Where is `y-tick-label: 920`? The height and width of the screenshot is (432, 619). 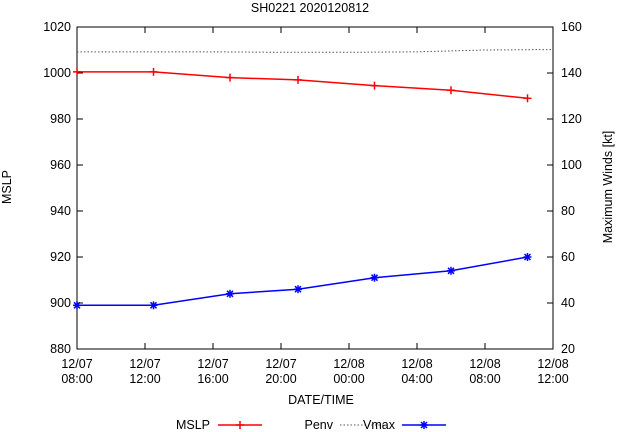 y-tick-label: 920 is located at coordinates (60, 257).